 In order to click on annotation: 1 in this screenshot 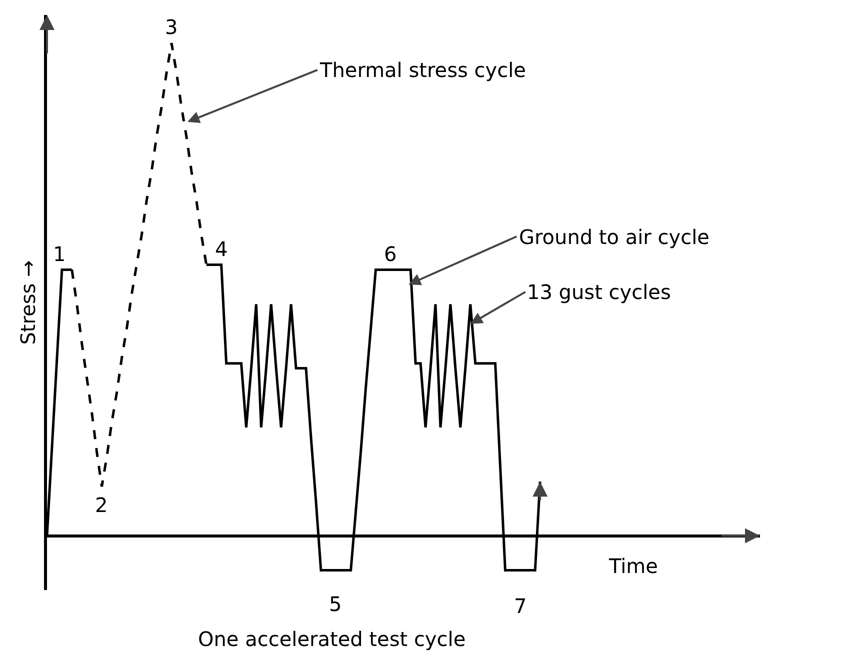, I will do `click(59, 254)`.